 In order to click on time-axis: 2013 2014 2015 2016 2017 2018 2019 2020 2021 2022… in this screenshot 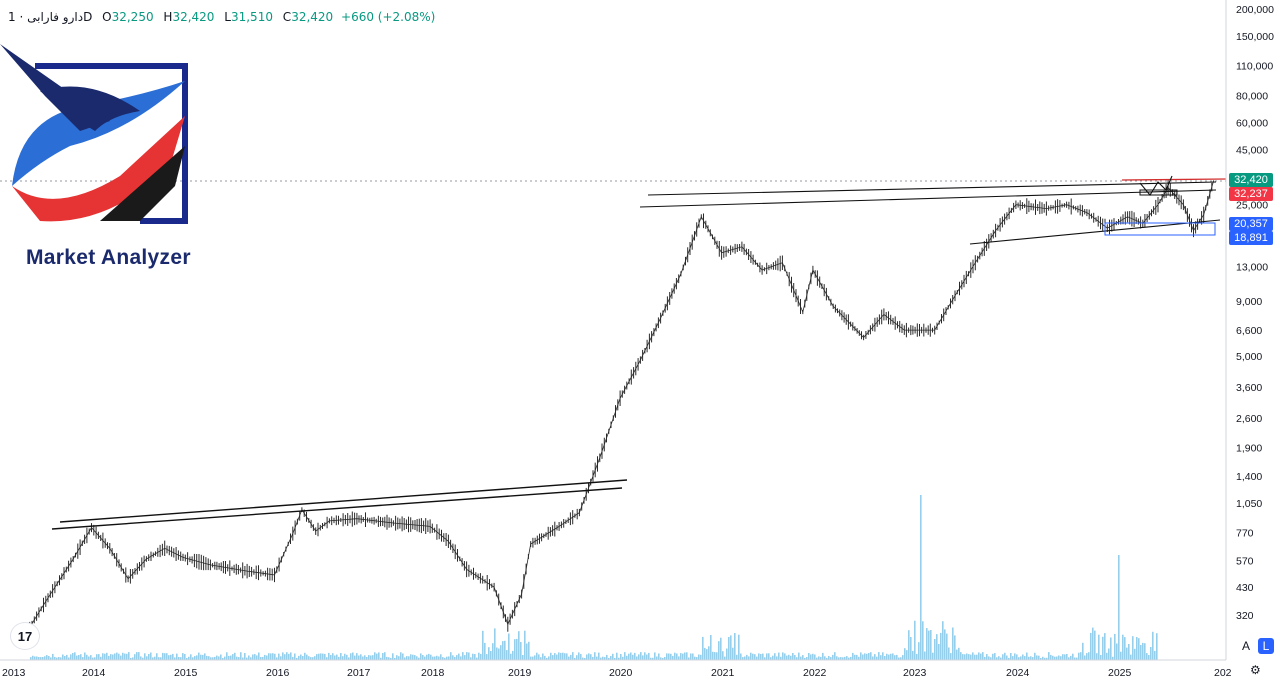, I will do `click(617, 673)`.